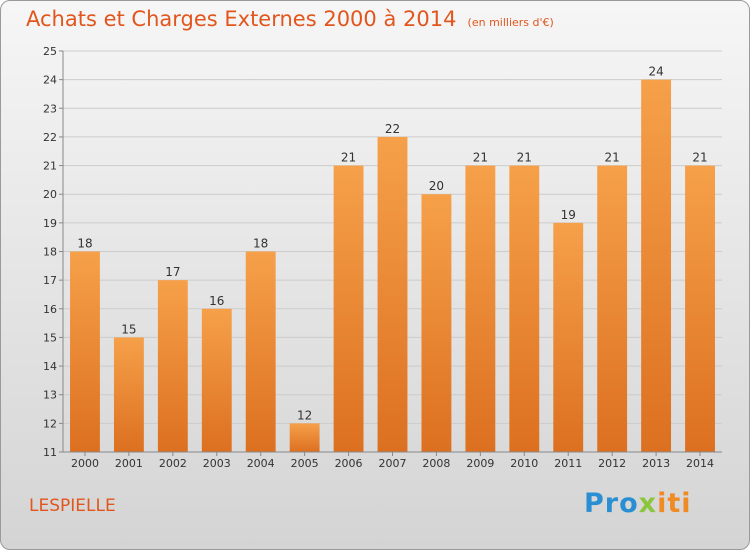  Describe the element at coordinates (480, 463) in the screenshot. I see `x-tick-label: 2009` at that location.